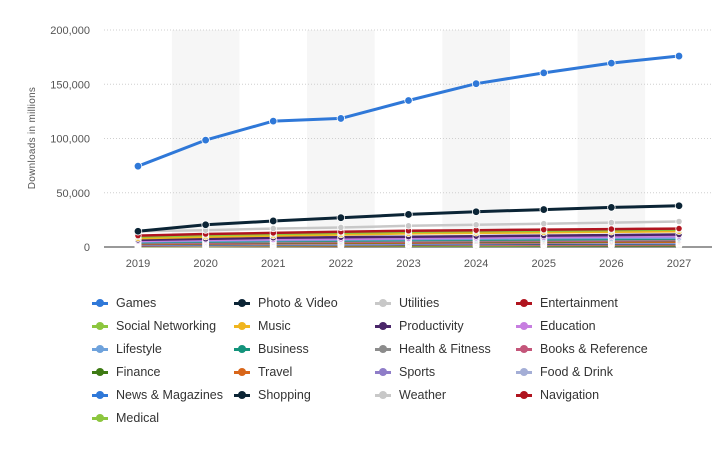 This screenshot has width=722, height=457. I want to click on y-axis-title: Downloads in millions, so click(32, 138).